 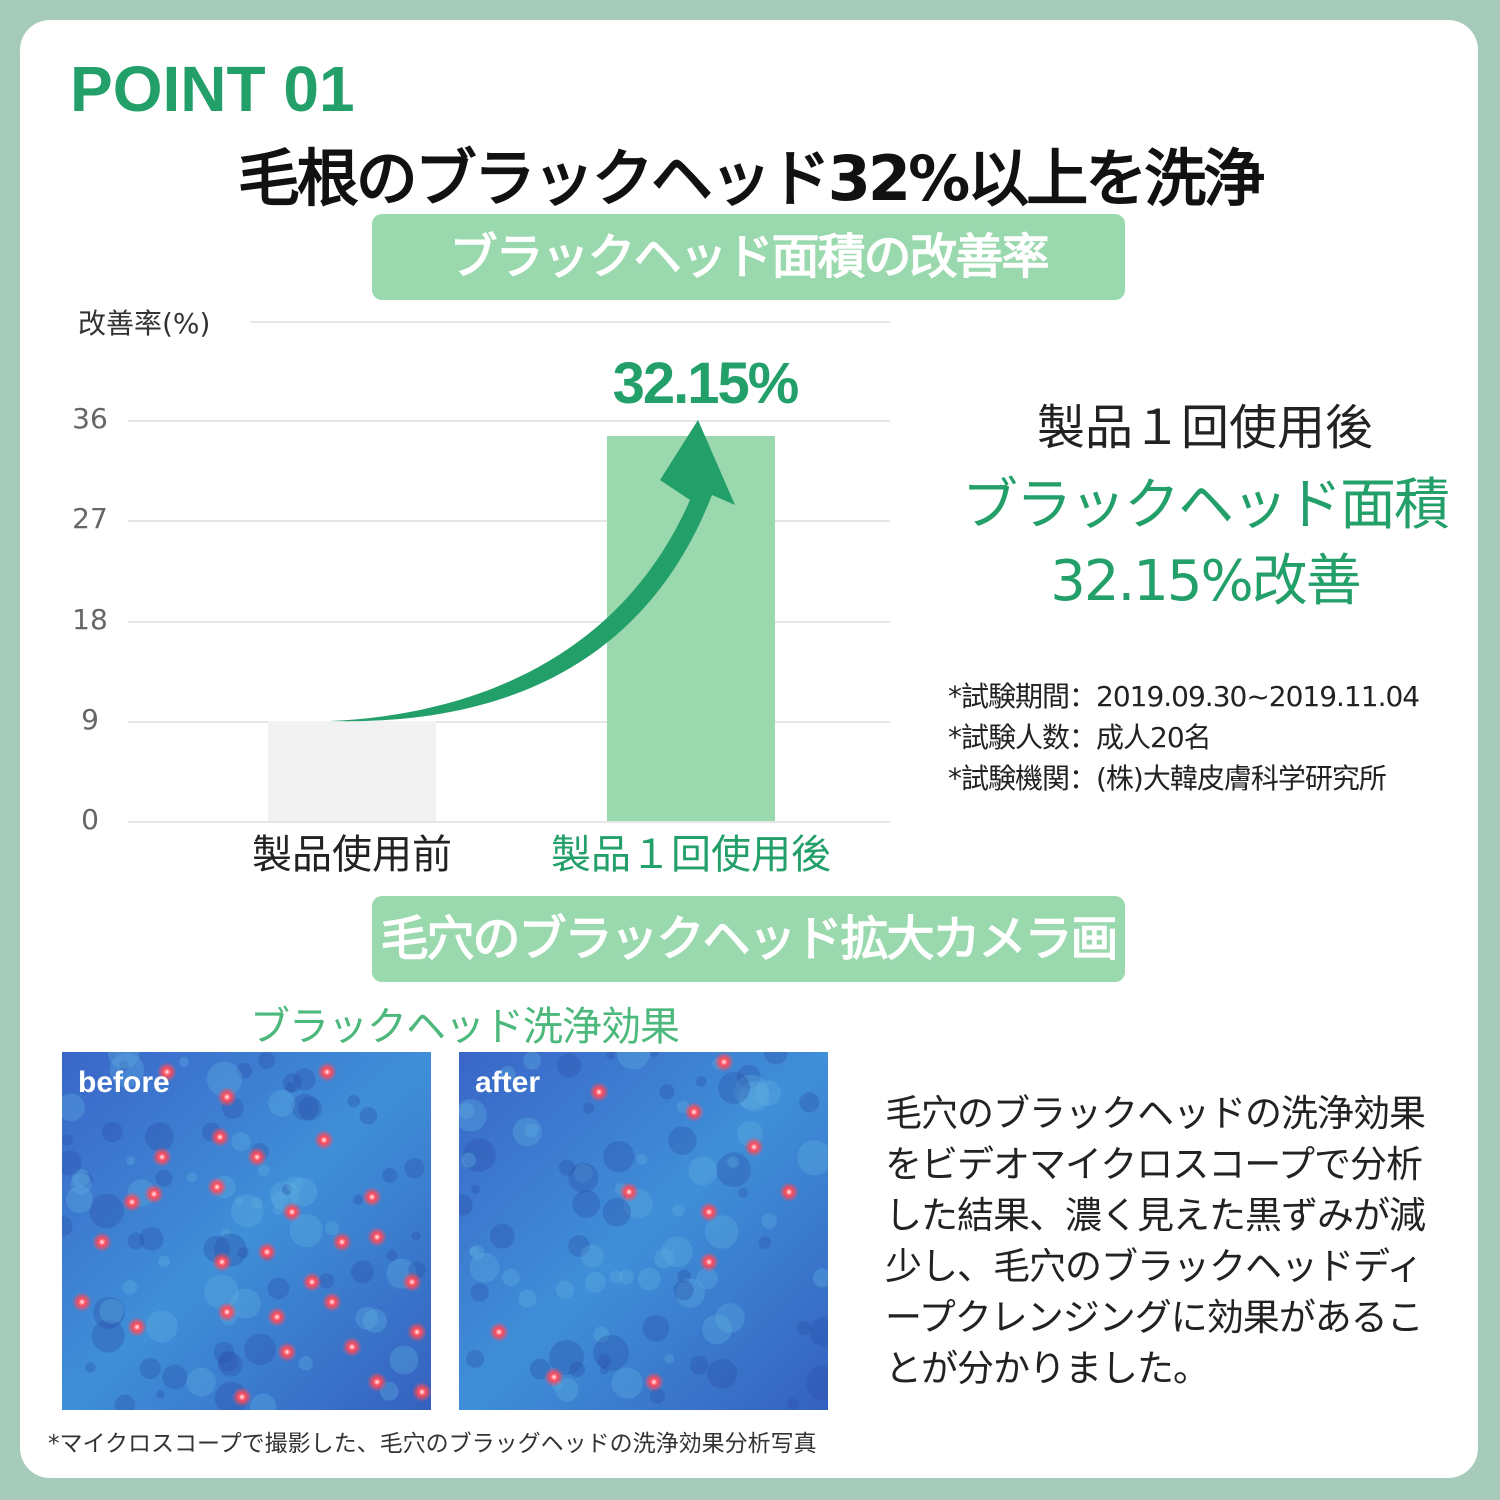 What do you see at coordinates (1205, 544) in the screenshot?
I see `side-highlight: ブラックヘッド面積 32.15%改善` at bounding box center [1205, 544].